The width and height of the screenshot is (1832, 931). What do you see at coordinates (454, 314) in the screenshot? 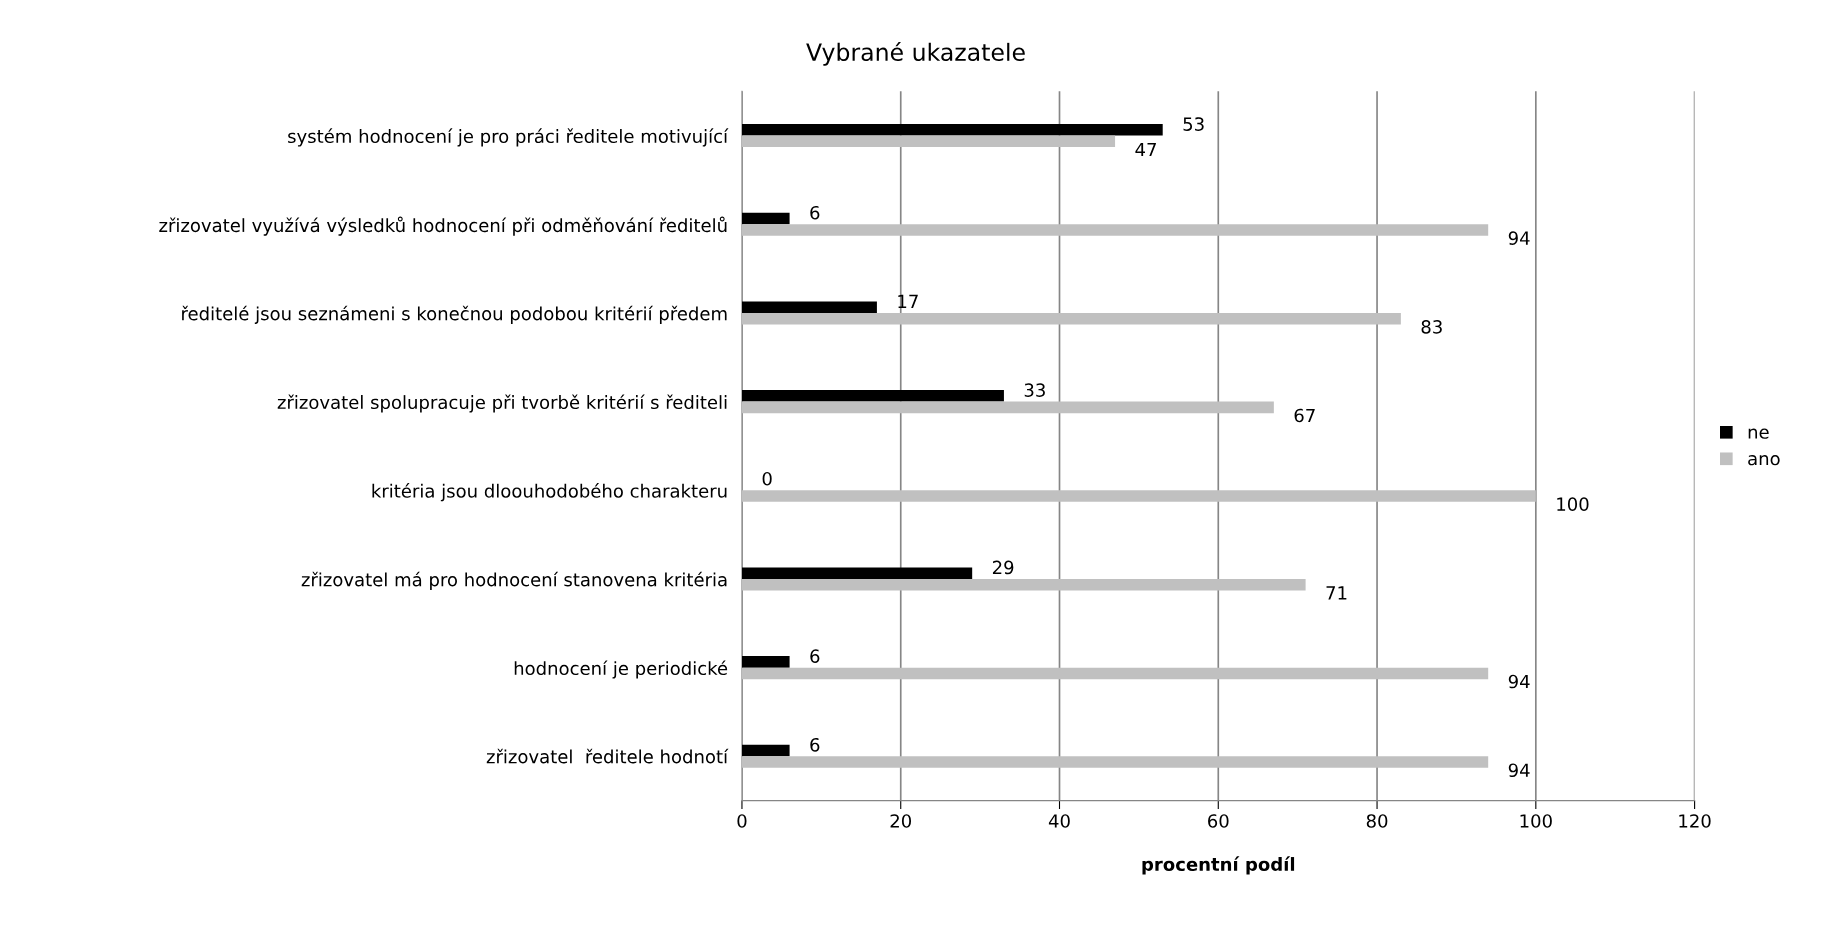
I see `y-tick-label: ředitelé jsou seznámeni s konečnou podobou kritérií předem` at bounding box center [454, 314].